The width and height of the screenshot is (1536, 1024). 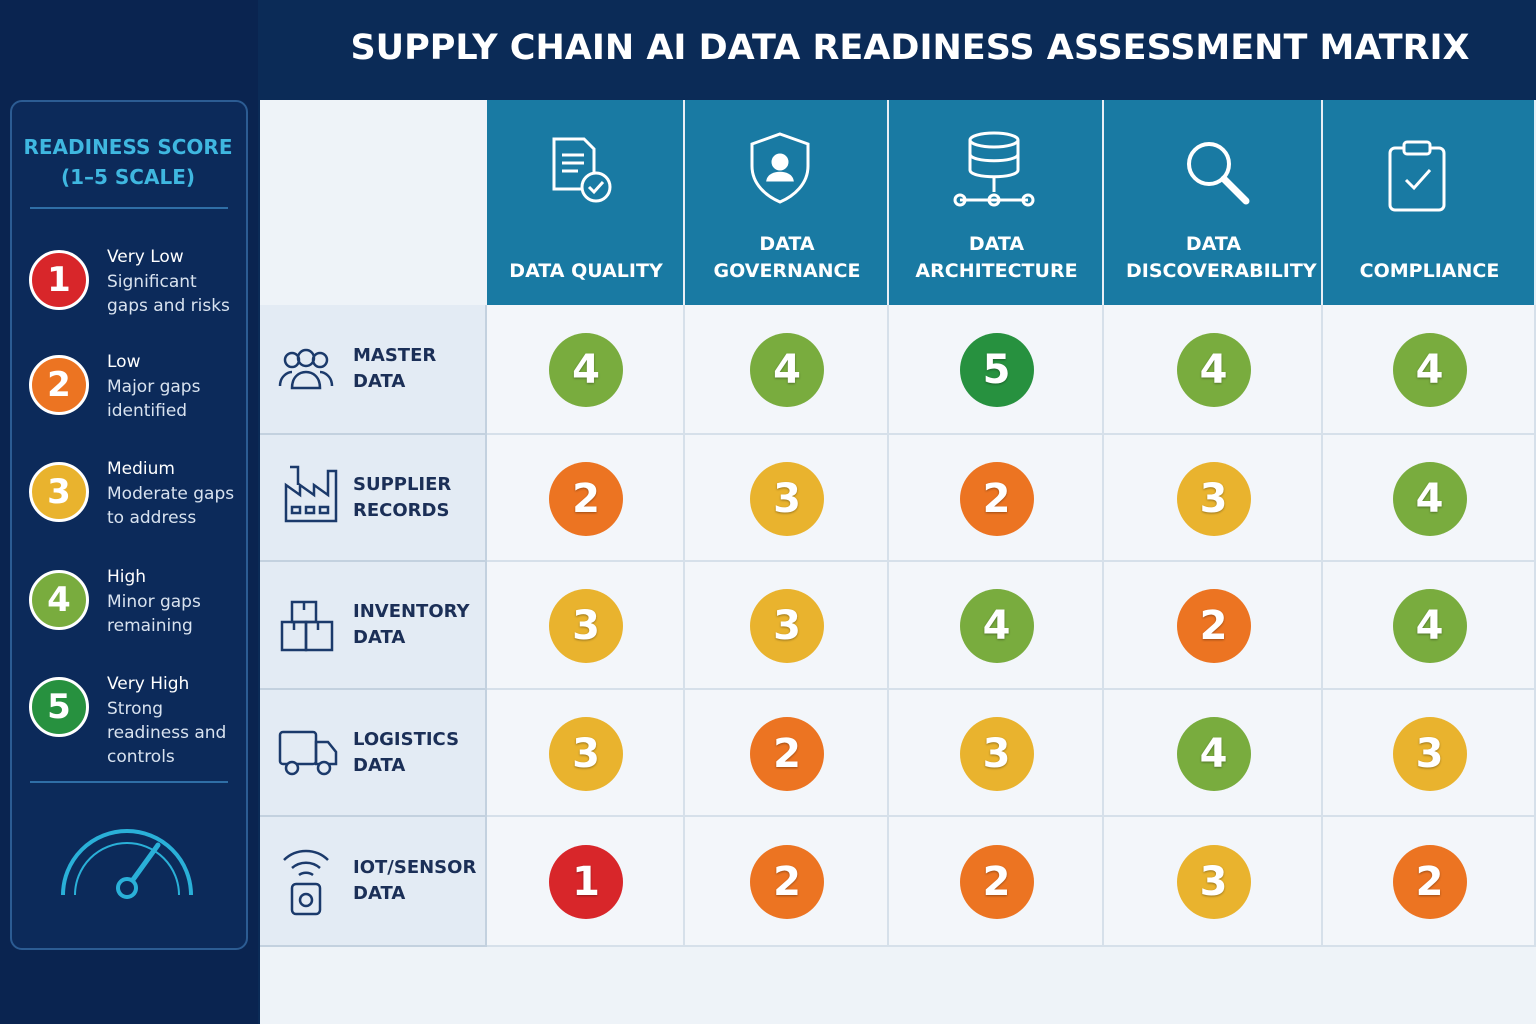 I want to click on legend-label: Very Low, so click(x=145, y=257).